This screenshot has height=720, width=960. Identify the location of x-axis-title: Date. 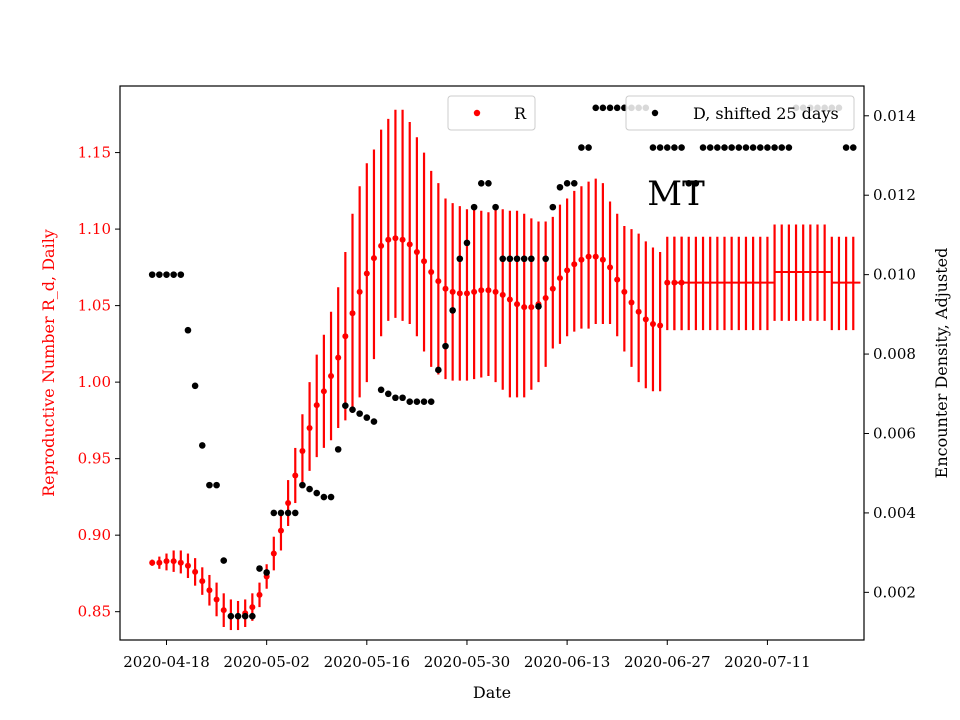
(492, 692).